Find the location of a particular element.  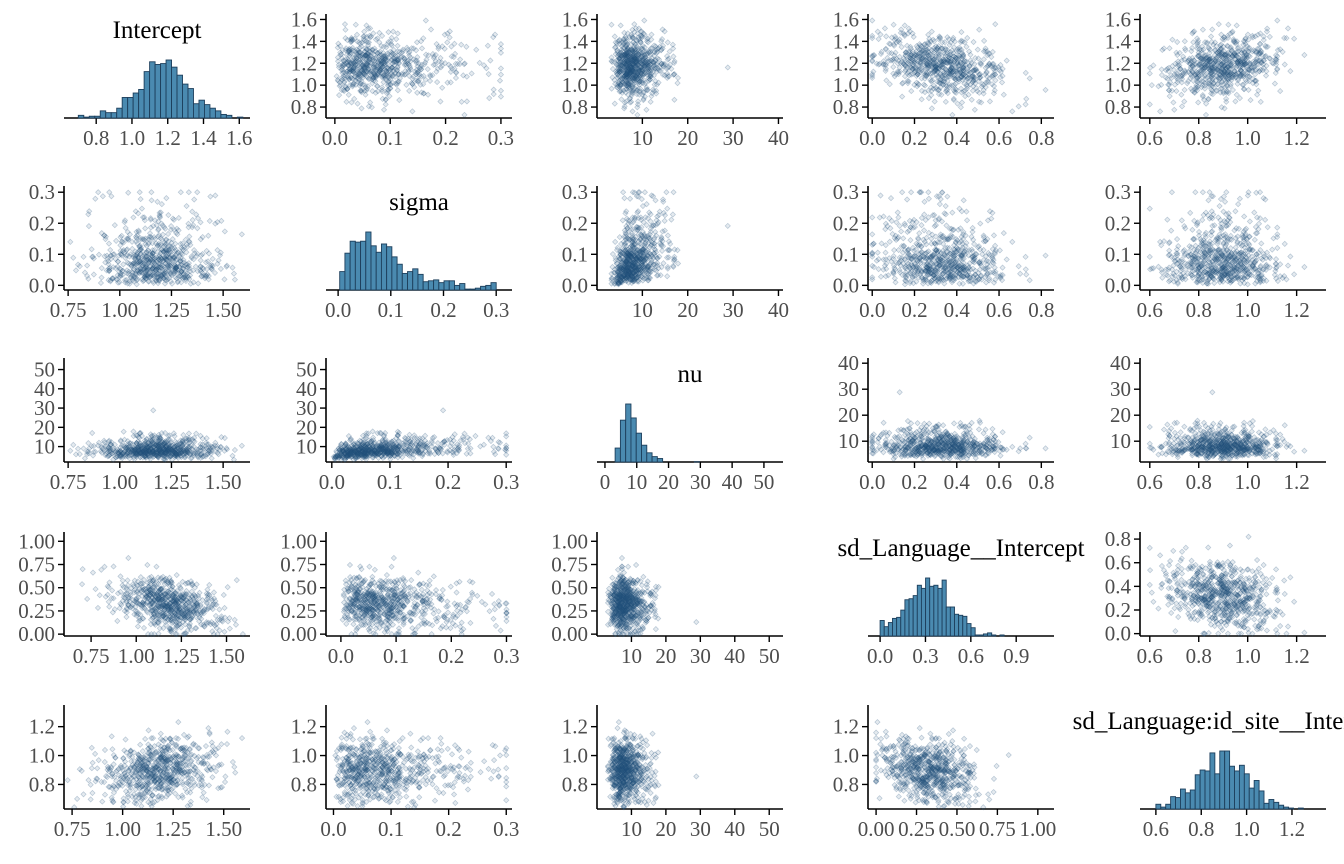

panel-title: Intercept is located at coordinates (157, 30).